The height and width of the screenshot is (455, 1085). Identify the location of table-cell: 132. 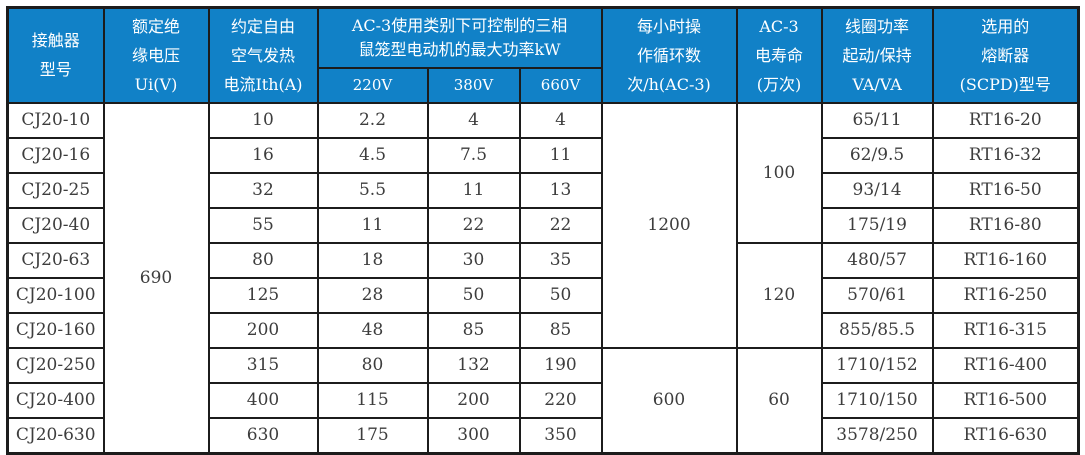
(473, 365).